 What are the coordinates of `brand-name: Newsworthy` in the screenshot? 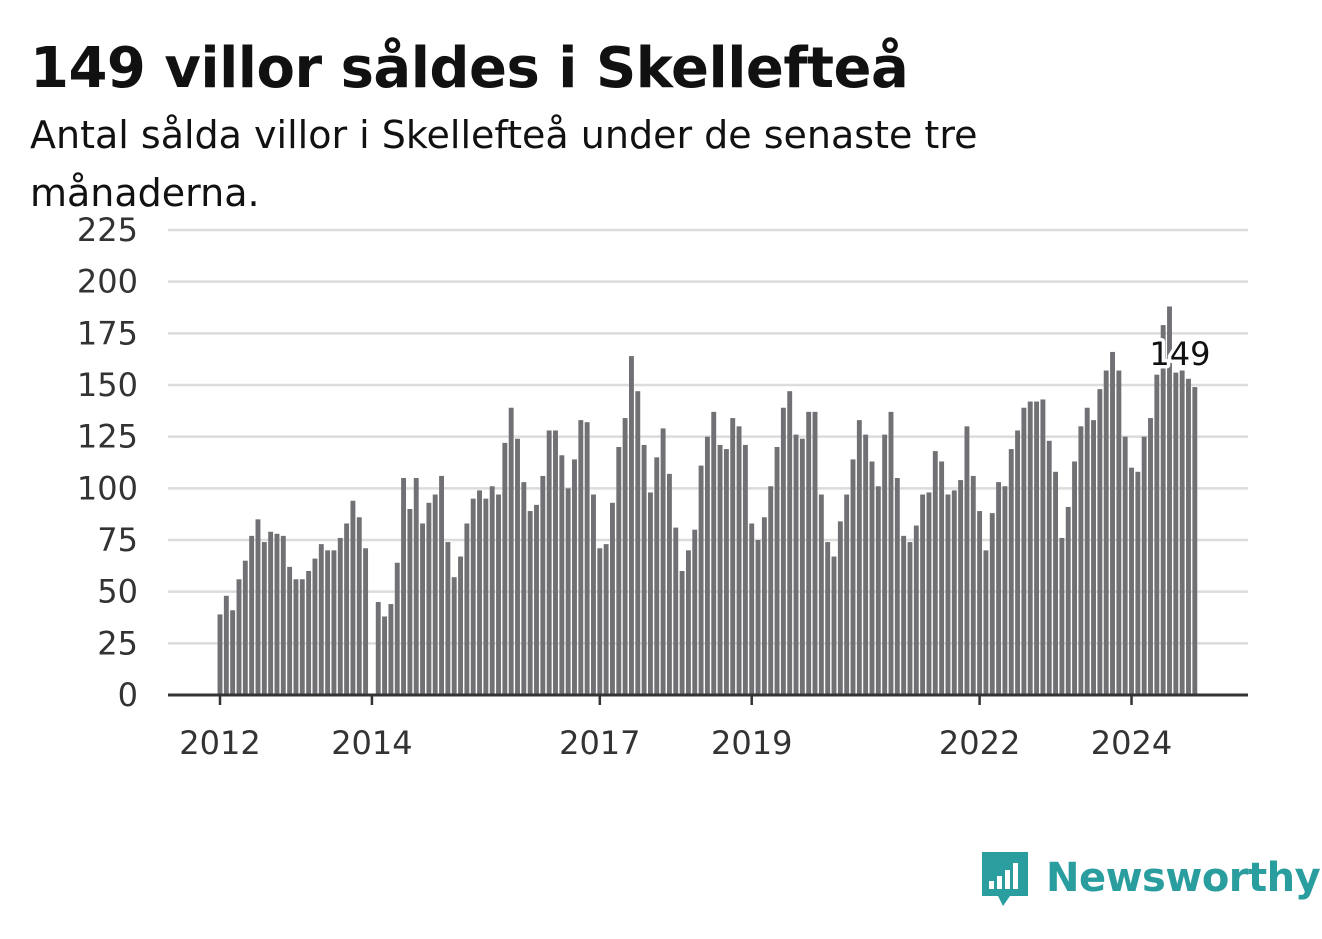 It's located at (1183, 878).